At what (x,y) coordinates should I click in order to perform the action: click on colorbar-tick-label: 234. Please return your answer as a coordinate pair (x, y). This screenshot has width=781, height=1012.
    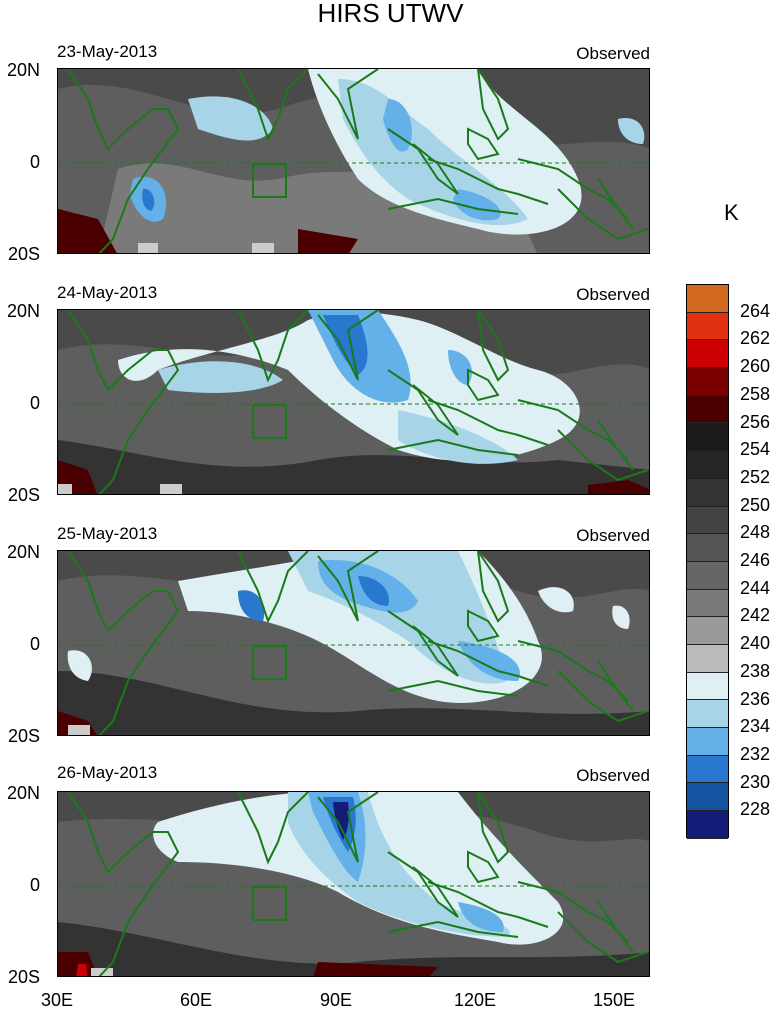
    Looking at the image, I should click on (755, 726).